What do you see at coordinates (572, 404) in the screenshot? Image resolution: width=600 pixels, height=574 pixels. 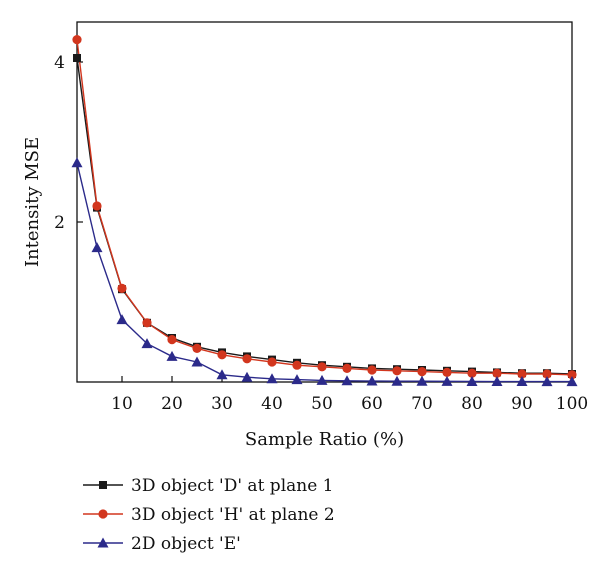 I see `x-tick-label: 100` at bounding box center [572, 404].